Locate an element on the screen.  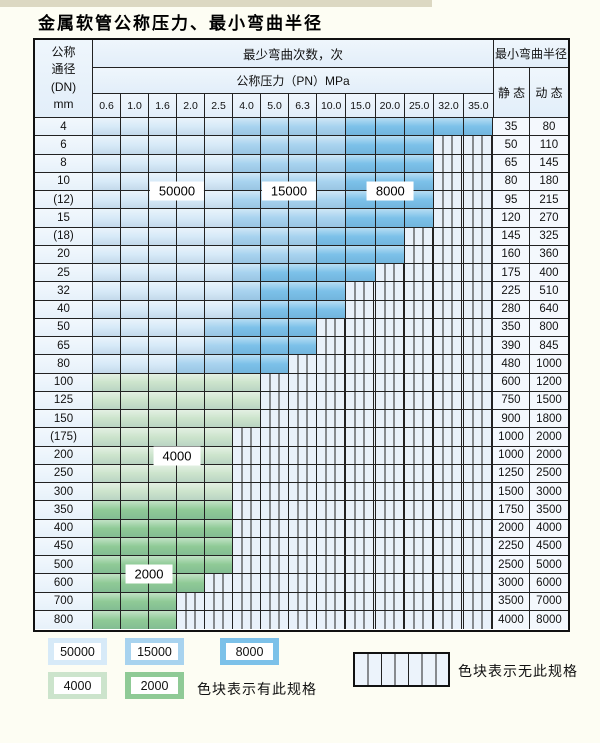
dynamic-radius-cell: 800 is located at coordinates (548, 327).